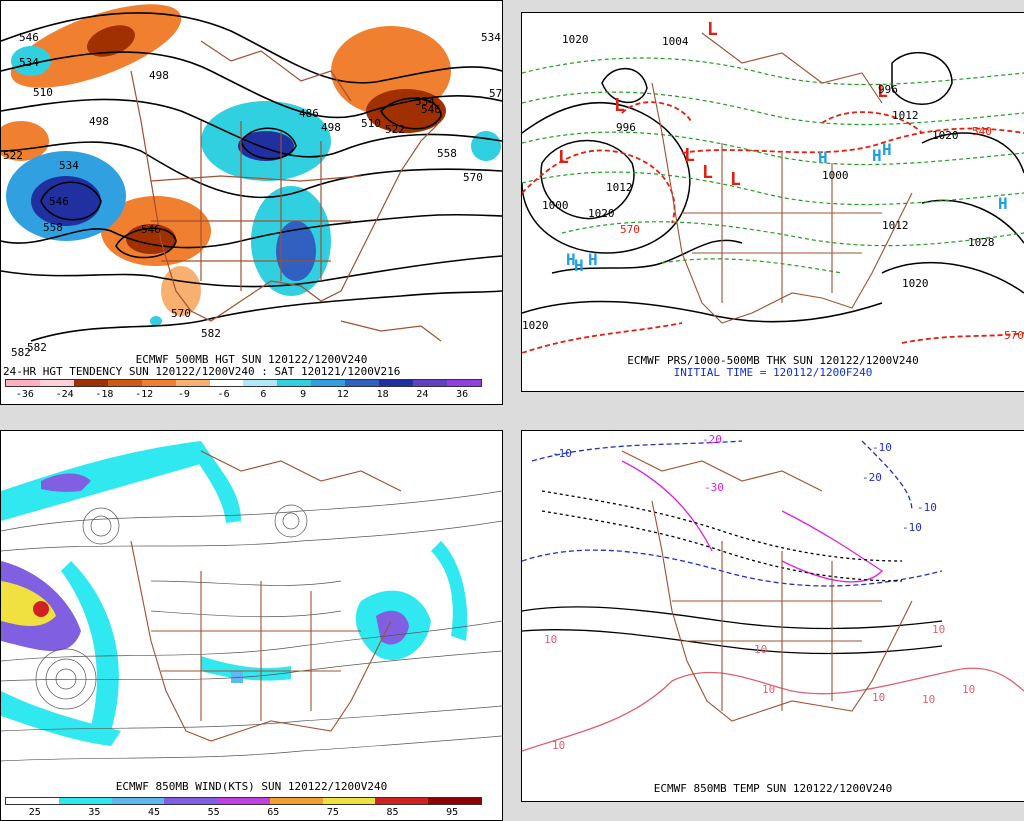  What do you see at coordinates (104, 394) in the screenshot?
I see `colorbar-label: -18` at bounding box center [104, 394].